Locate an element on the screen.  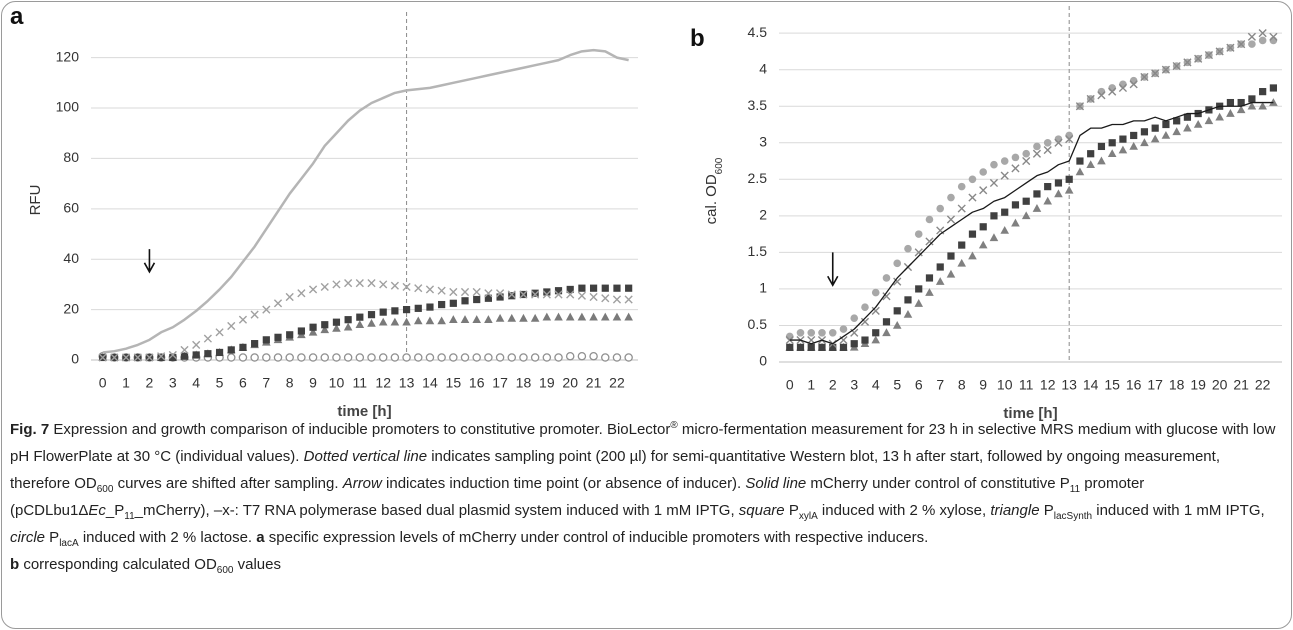
x-tick-label: 5 is located at coordinates (220, 383).